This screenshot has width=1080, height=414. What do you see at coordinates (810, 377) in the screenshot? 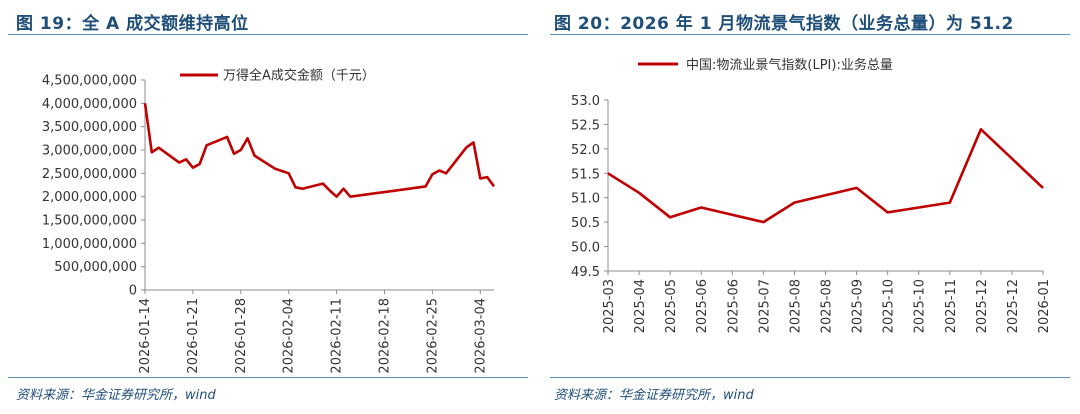
I see `figure-20-bottom-rule` at bounding box center [810, 377].